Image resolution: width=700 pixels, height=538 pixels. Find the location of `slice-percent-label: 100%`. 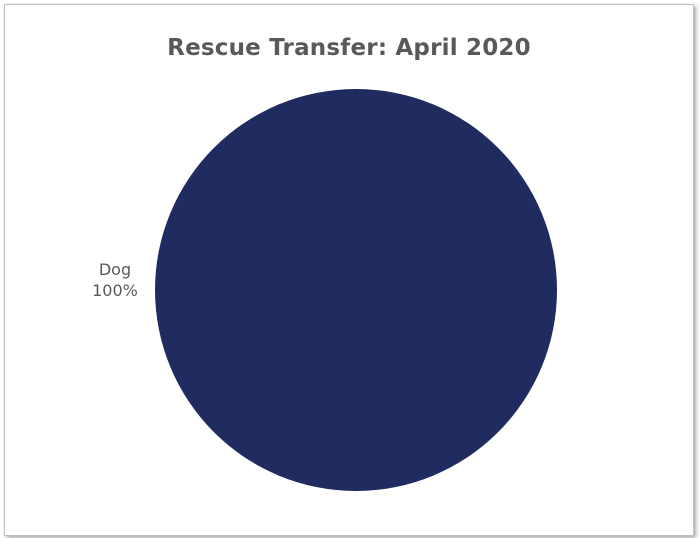

slice-percent-label: 100% is located at coordinates (115, 290).